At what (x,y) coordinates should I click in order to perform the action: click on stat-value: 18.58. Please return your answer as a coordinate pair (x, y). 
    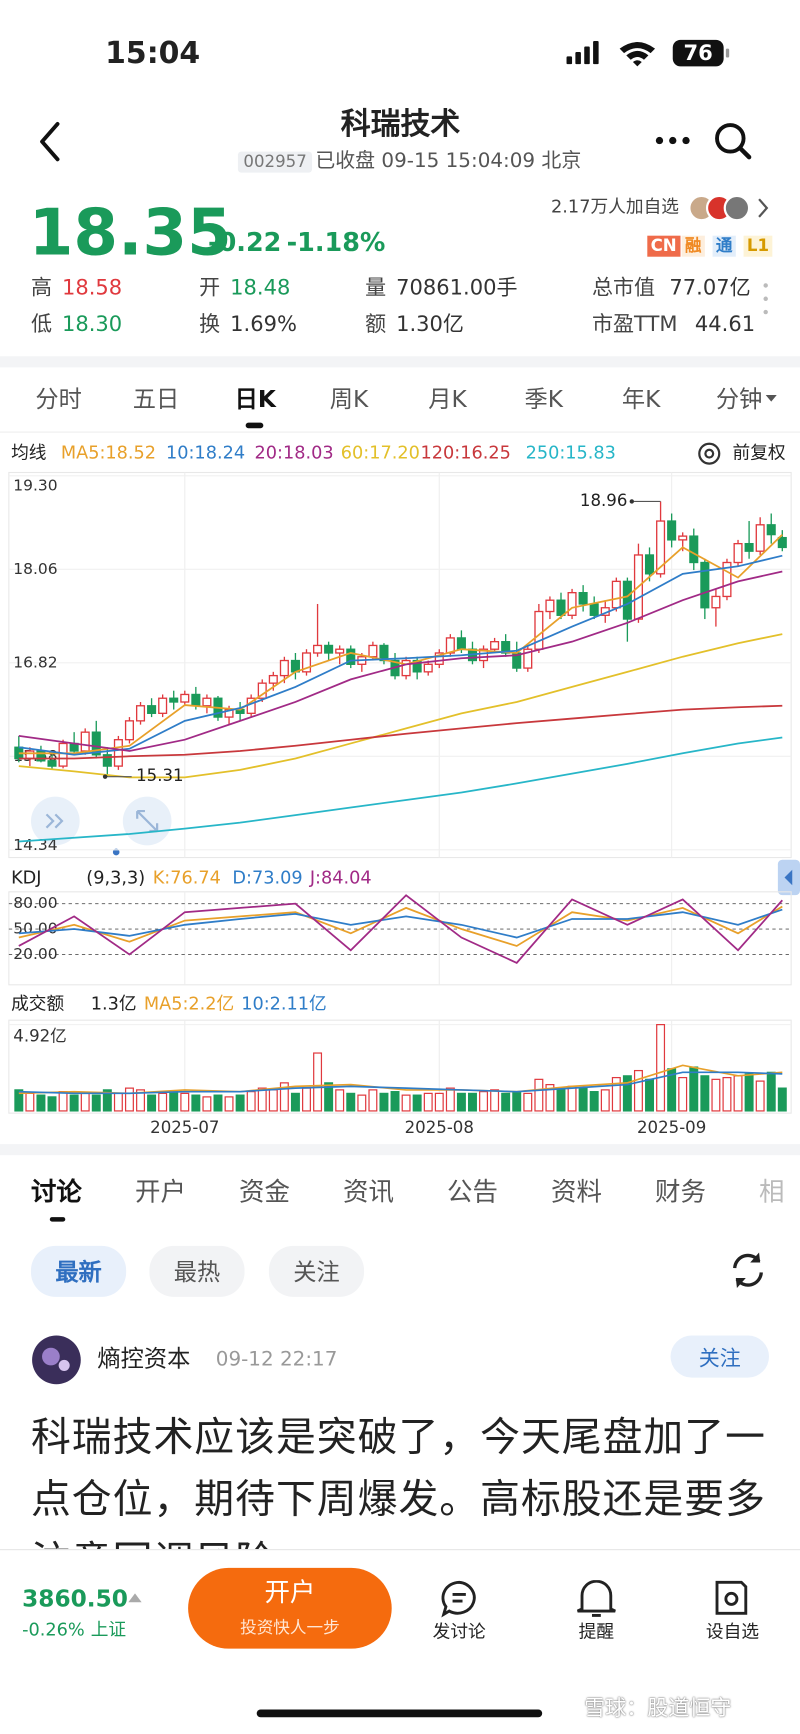
    Looking at the image, I should click on (92, 287).